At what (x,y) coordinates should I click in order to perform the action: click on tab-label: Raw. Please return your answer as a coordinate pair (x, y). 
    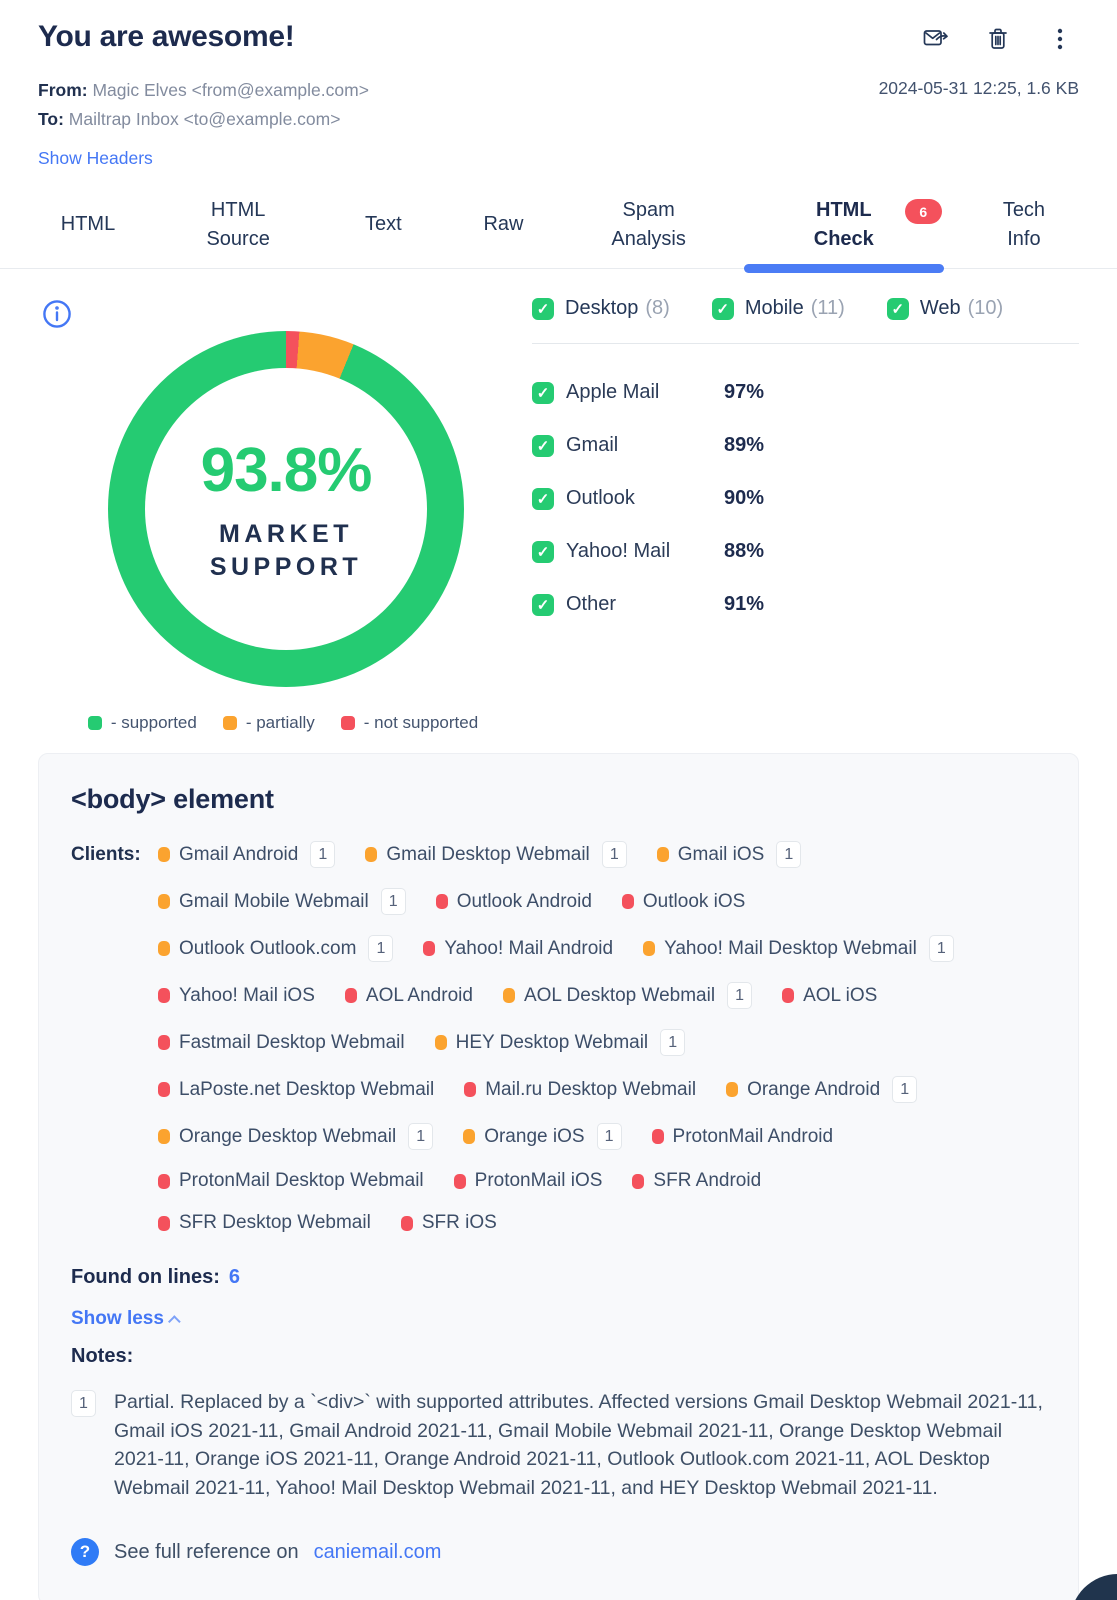
    Looking at the image, I should click on (503, 224).